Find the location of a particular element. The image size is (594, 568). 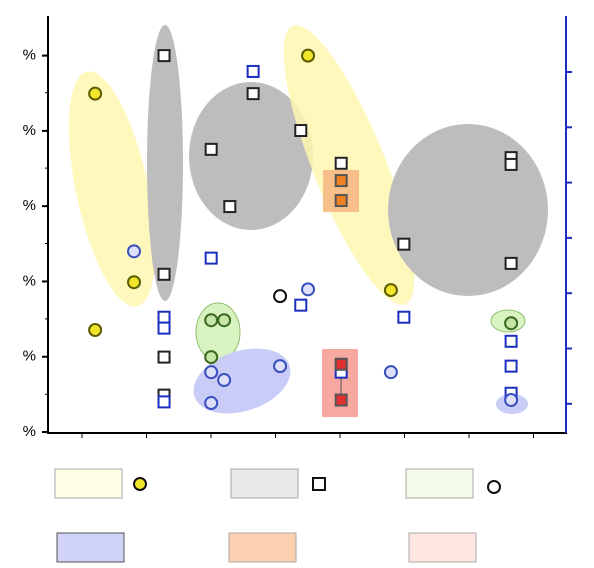

legend is located at coordinates (277, 515).